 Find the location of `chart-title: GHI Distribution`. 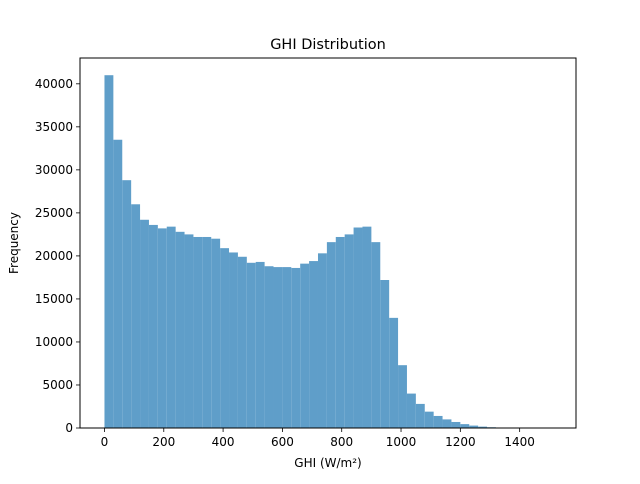

chart-title: GHI Distribution is located at coordinates (328, 45).